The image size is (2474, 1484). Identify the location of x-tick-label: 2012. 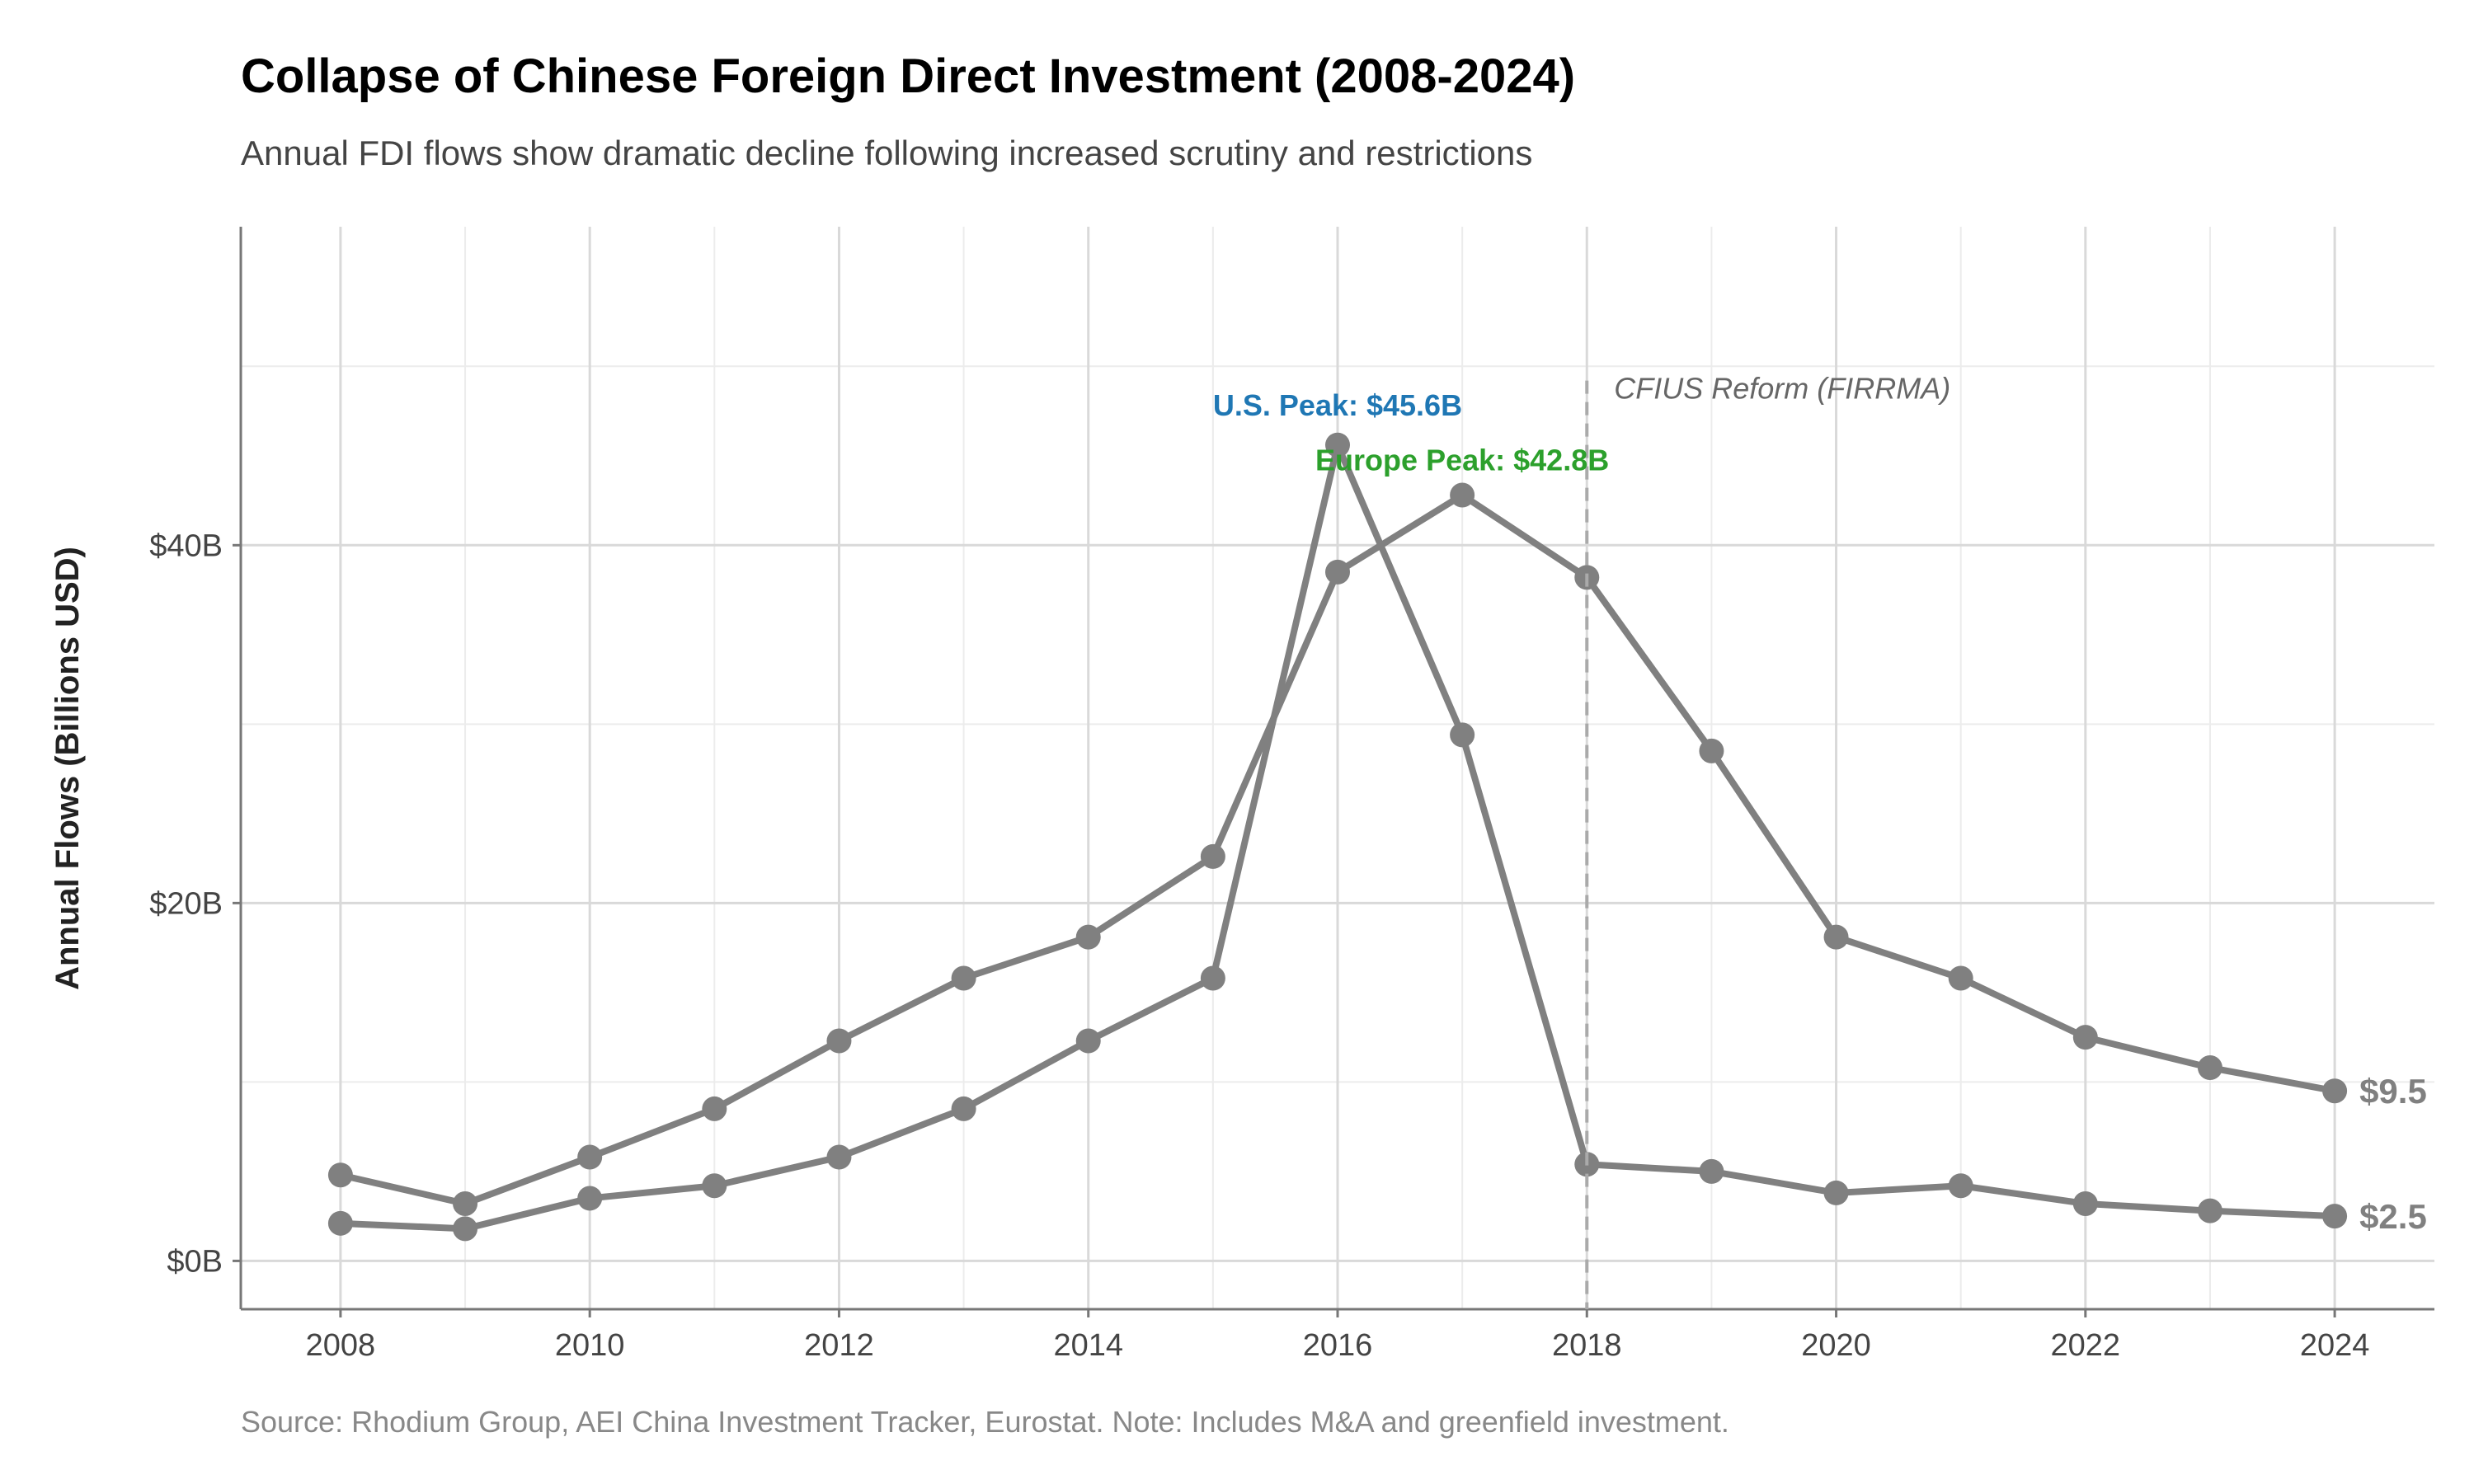
(839, 1345).